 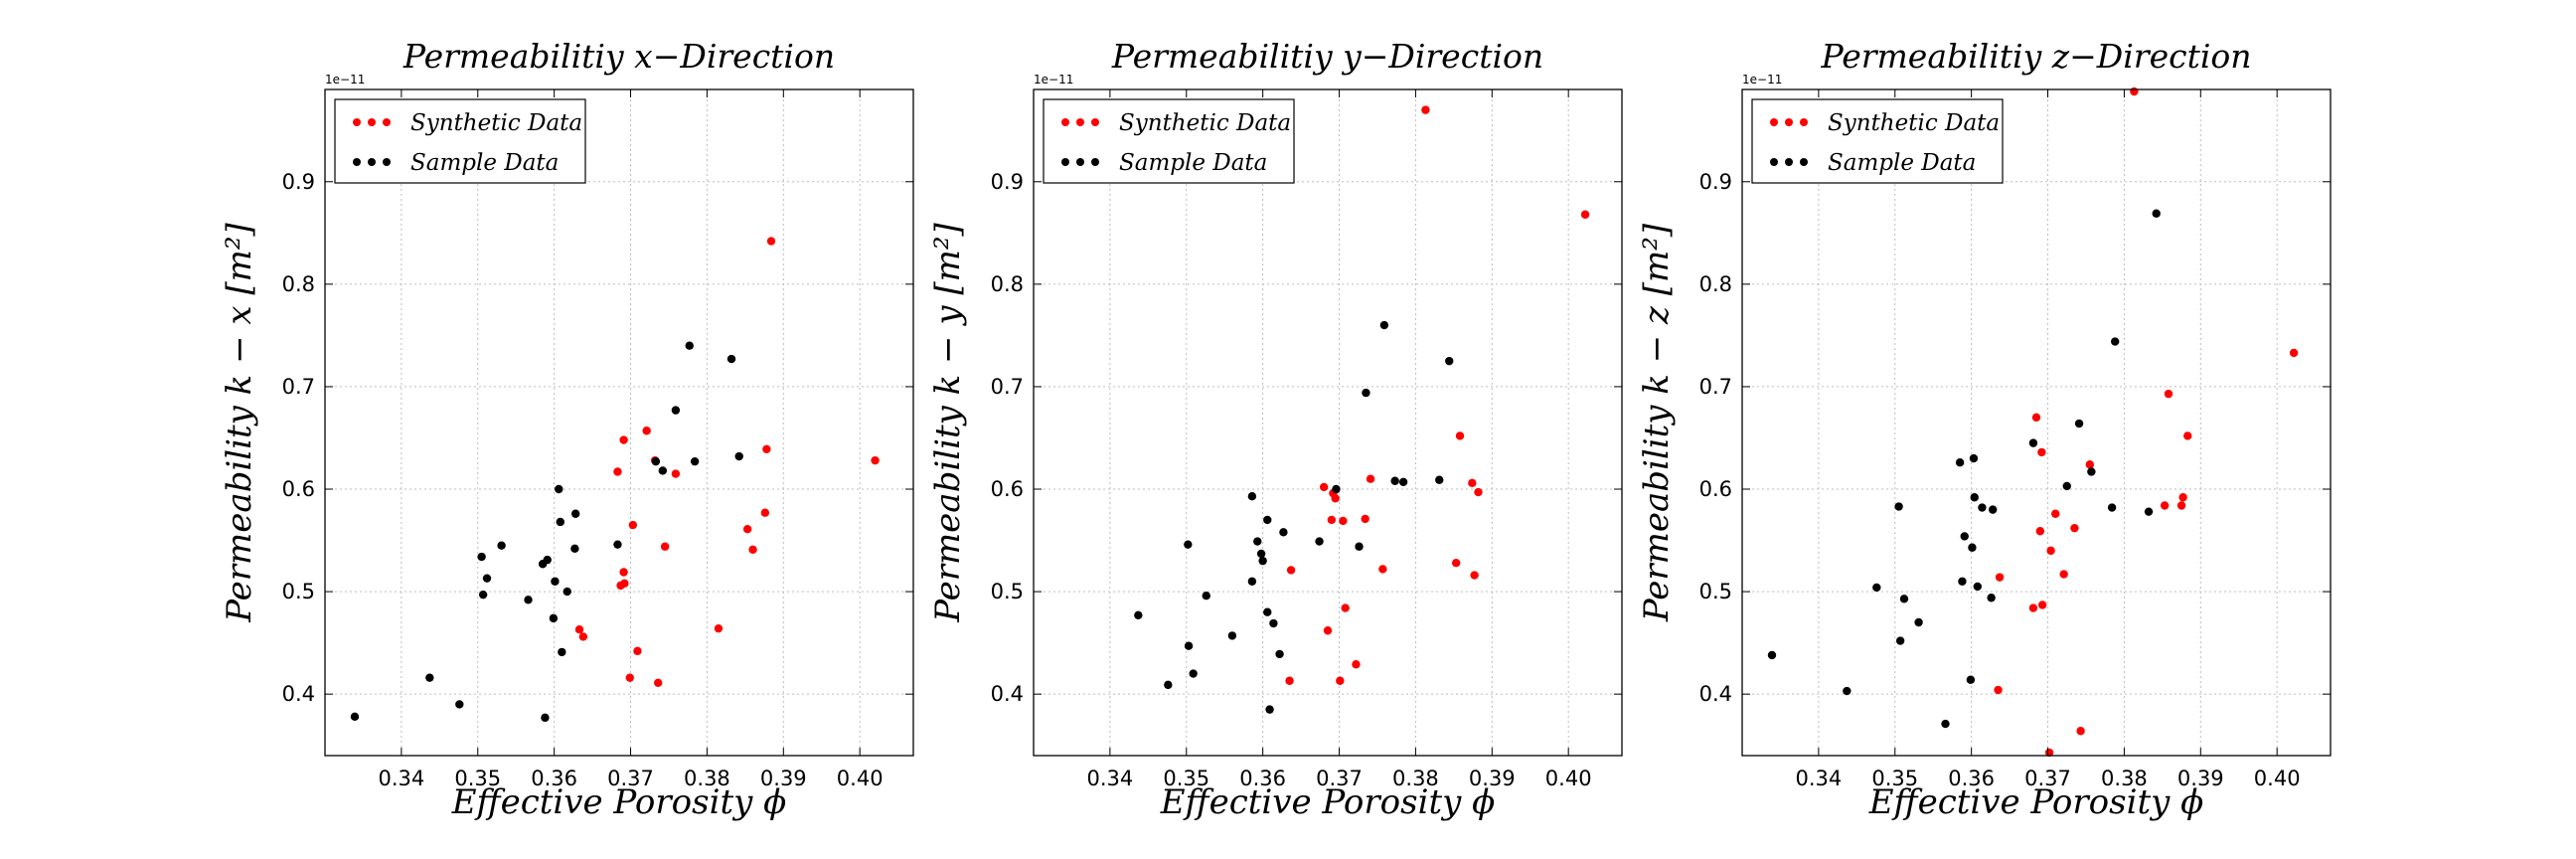 I want to click on x-tick-label: 0.38, so click(x=707, y=778).